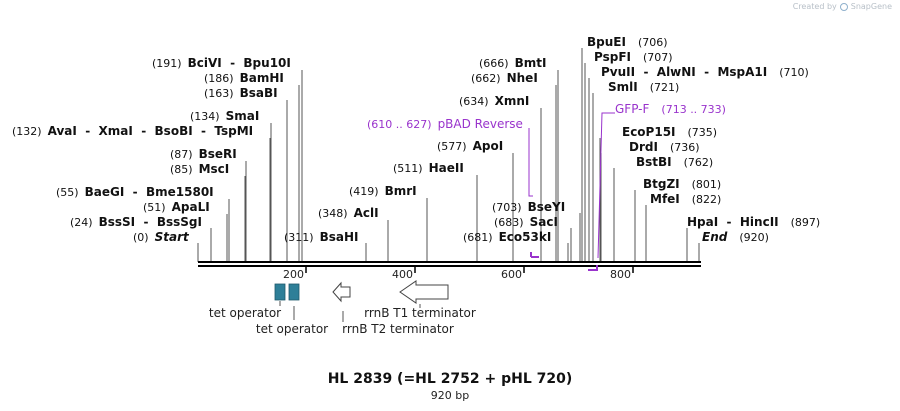  Describe the element at coordinates (245, 313) in the screenshot. I see `tet-operator-1-label: tet operator` at that location.